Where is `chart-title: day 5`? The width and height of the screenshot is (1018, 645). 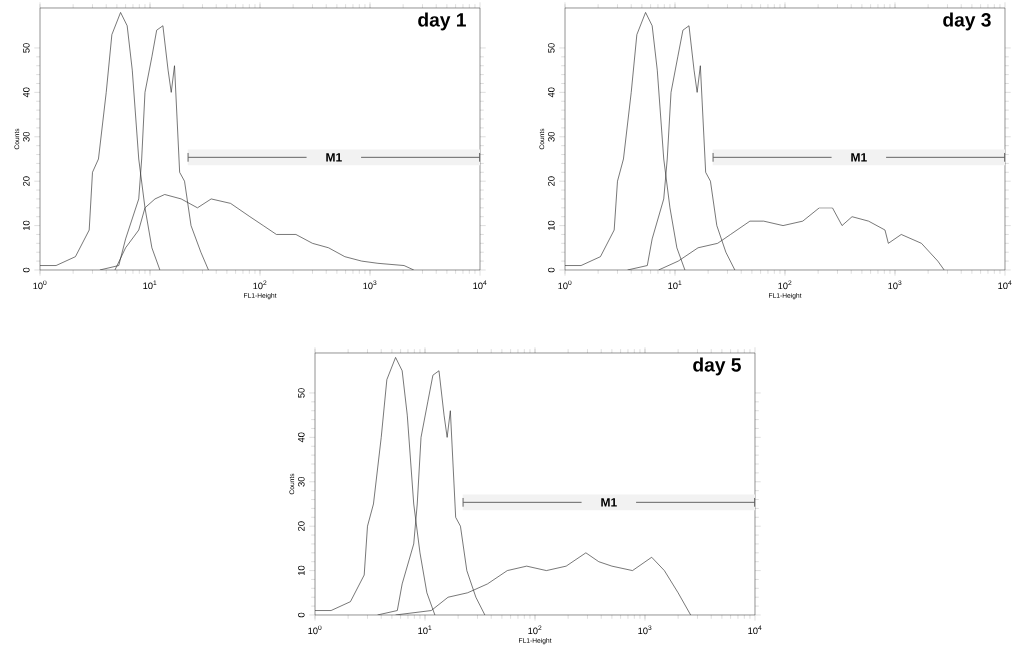 chart-title: day 5 is located at coordinates (717, 366).